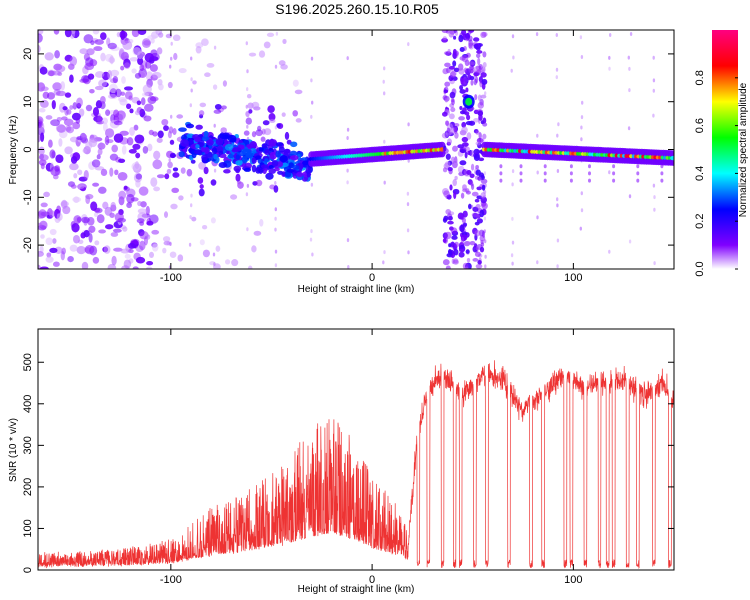  I want to click on snr-x-label: Height of straight line (km), so click(356, 589).